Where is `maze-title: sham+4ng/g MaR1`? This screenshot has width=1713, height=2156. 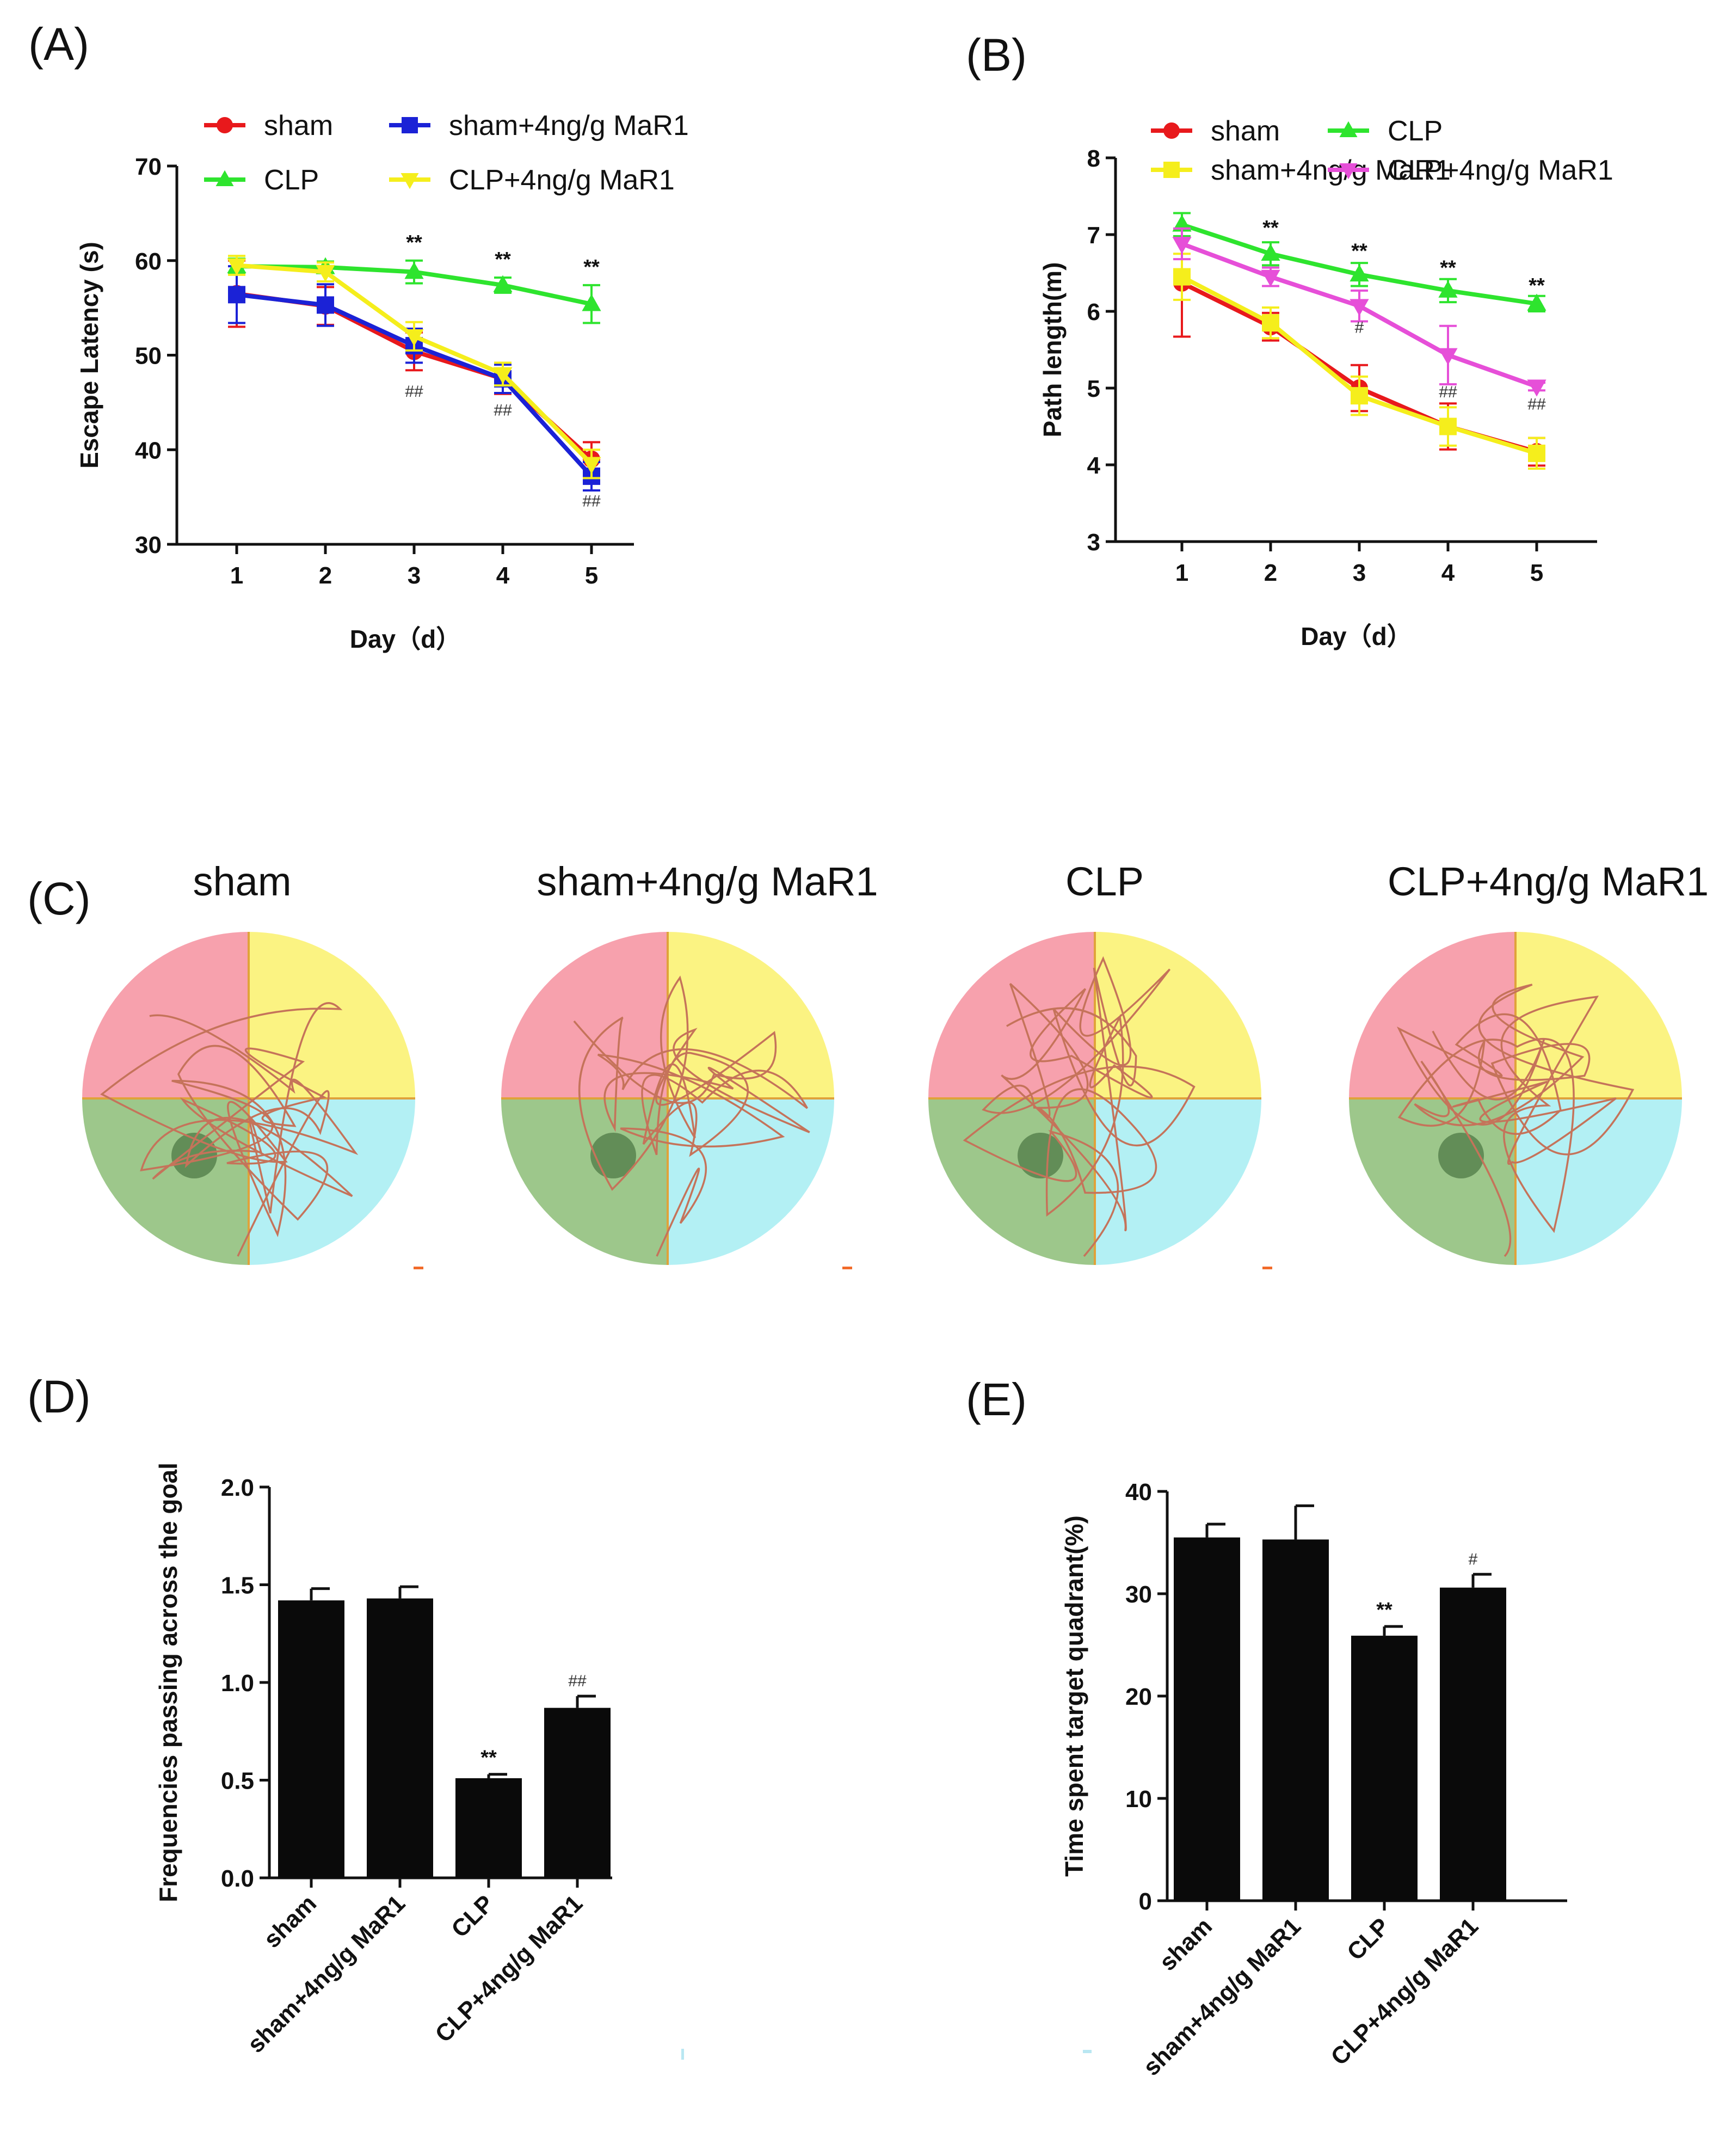 maze-title: sham+4ng/g MaR1 is located at coordinates (707, 881).